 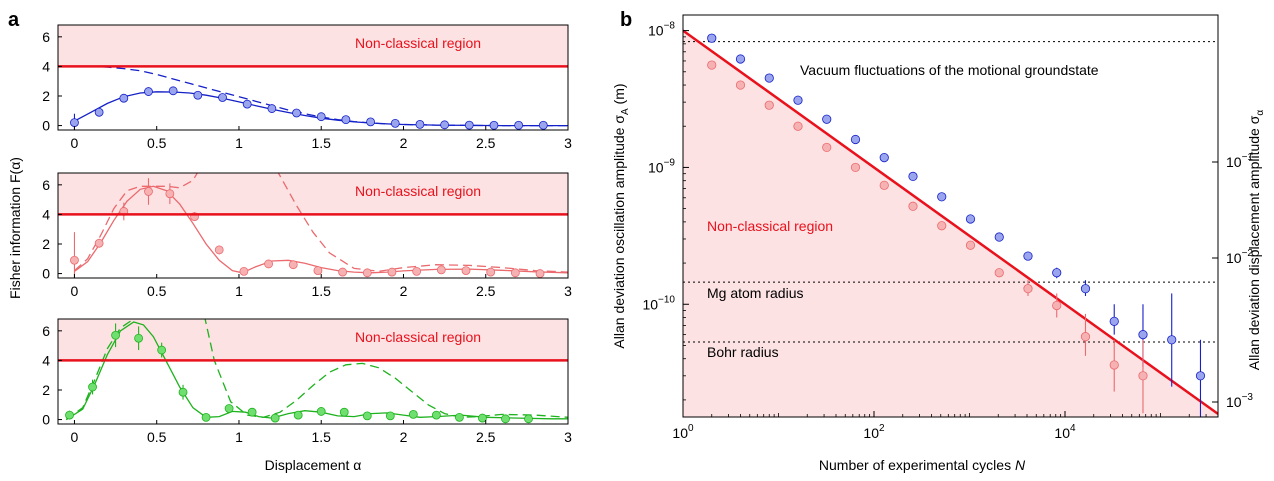 I want to click on y-tick-label-left-b: 10⁻⁸, so click(x=661, y=30).